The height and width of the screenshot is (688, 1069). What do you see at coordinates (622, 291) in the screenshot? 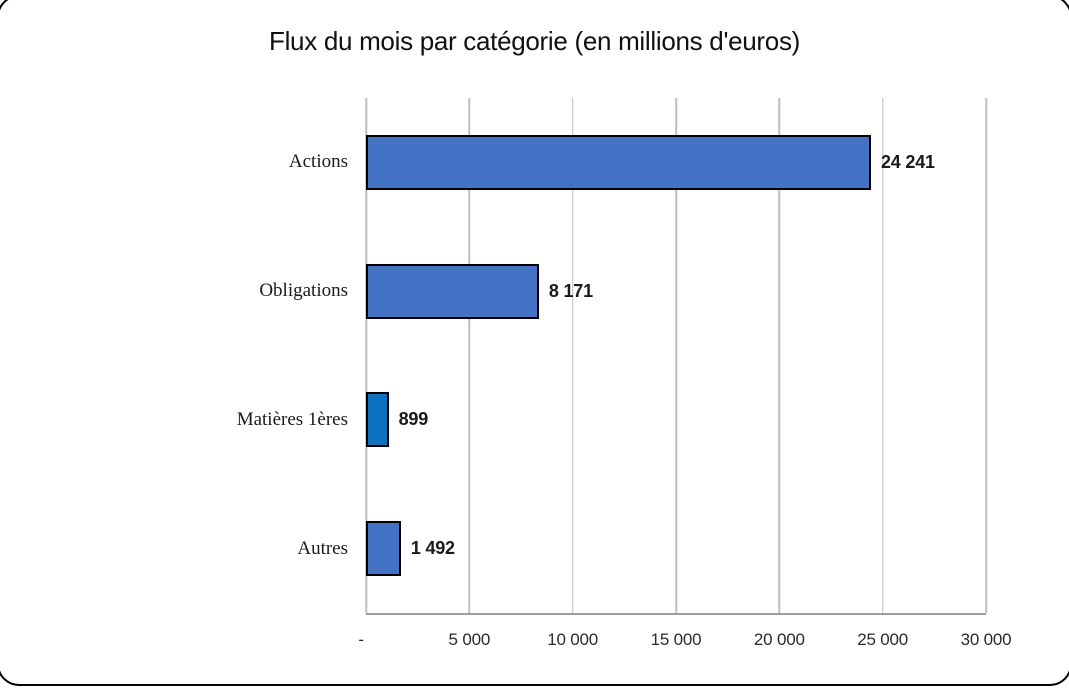
I see `bar-row: Obligations 8 171` at bounding box center [622, 291].